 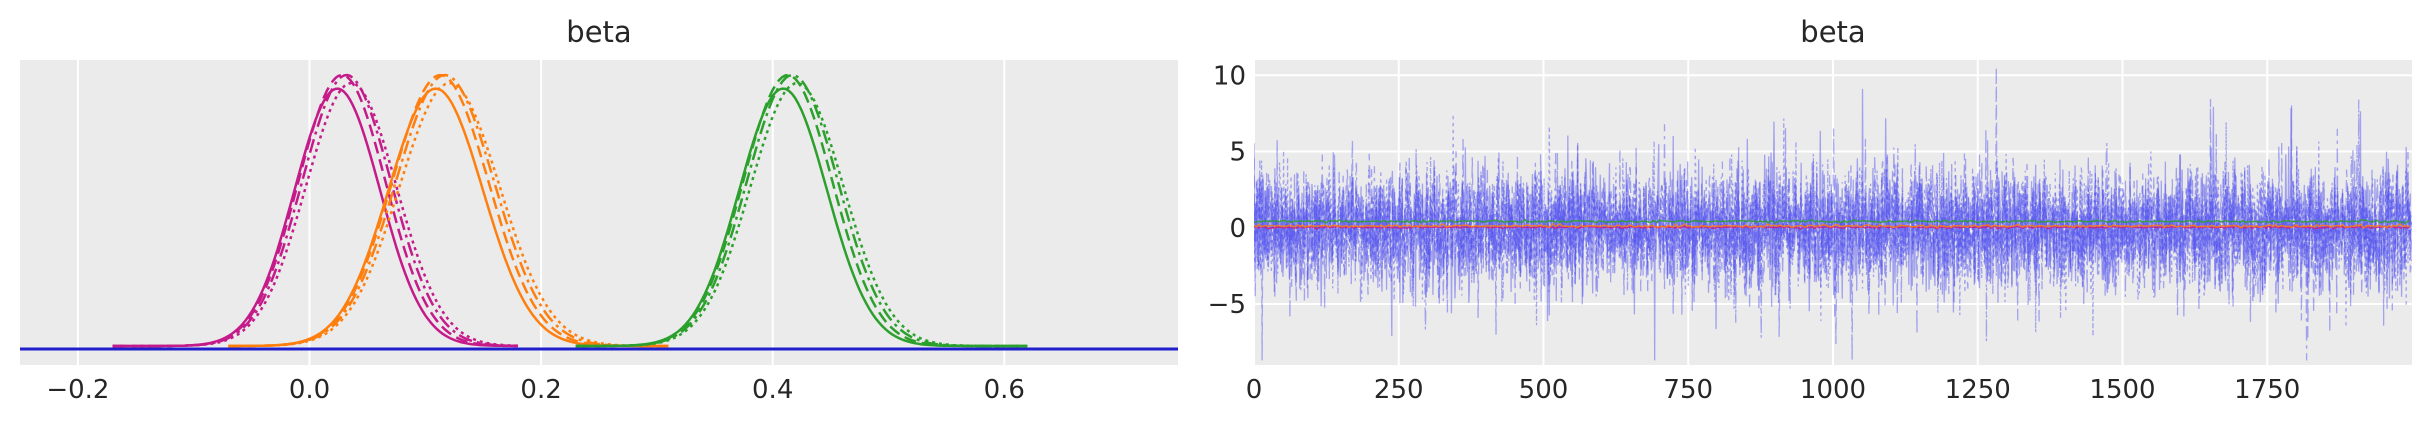 I want to click on trace-x-tick-label: 0, so click(x=1254, y=390).